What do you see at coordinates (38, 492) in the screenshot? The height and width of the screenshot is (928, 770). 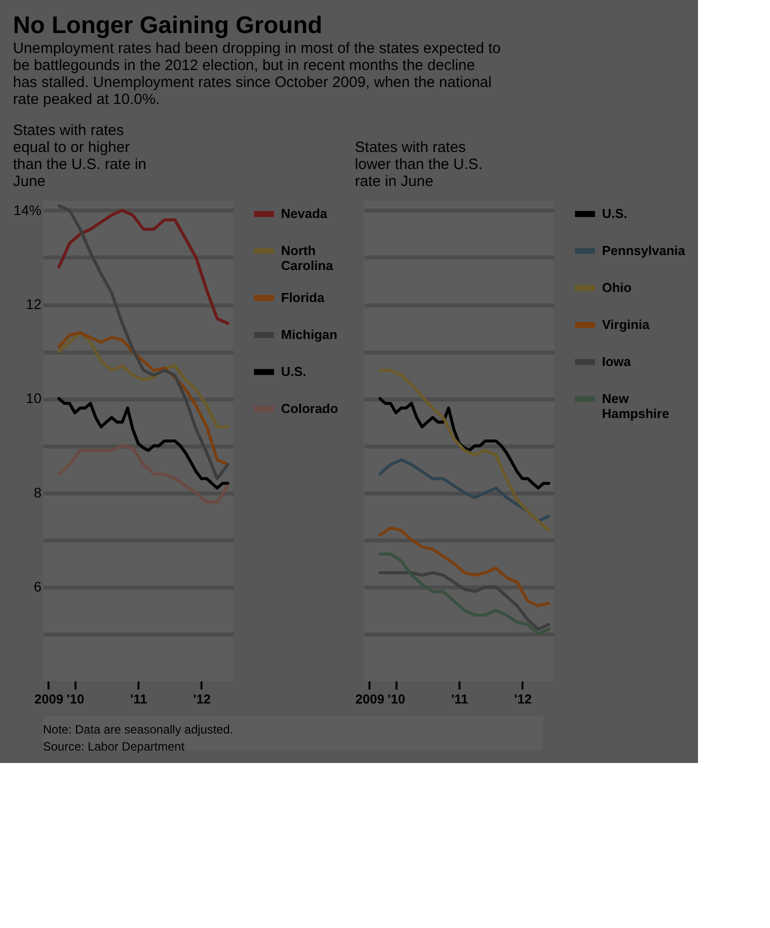 I see `y-tick-label: 8` at bounding box center [38, 492].